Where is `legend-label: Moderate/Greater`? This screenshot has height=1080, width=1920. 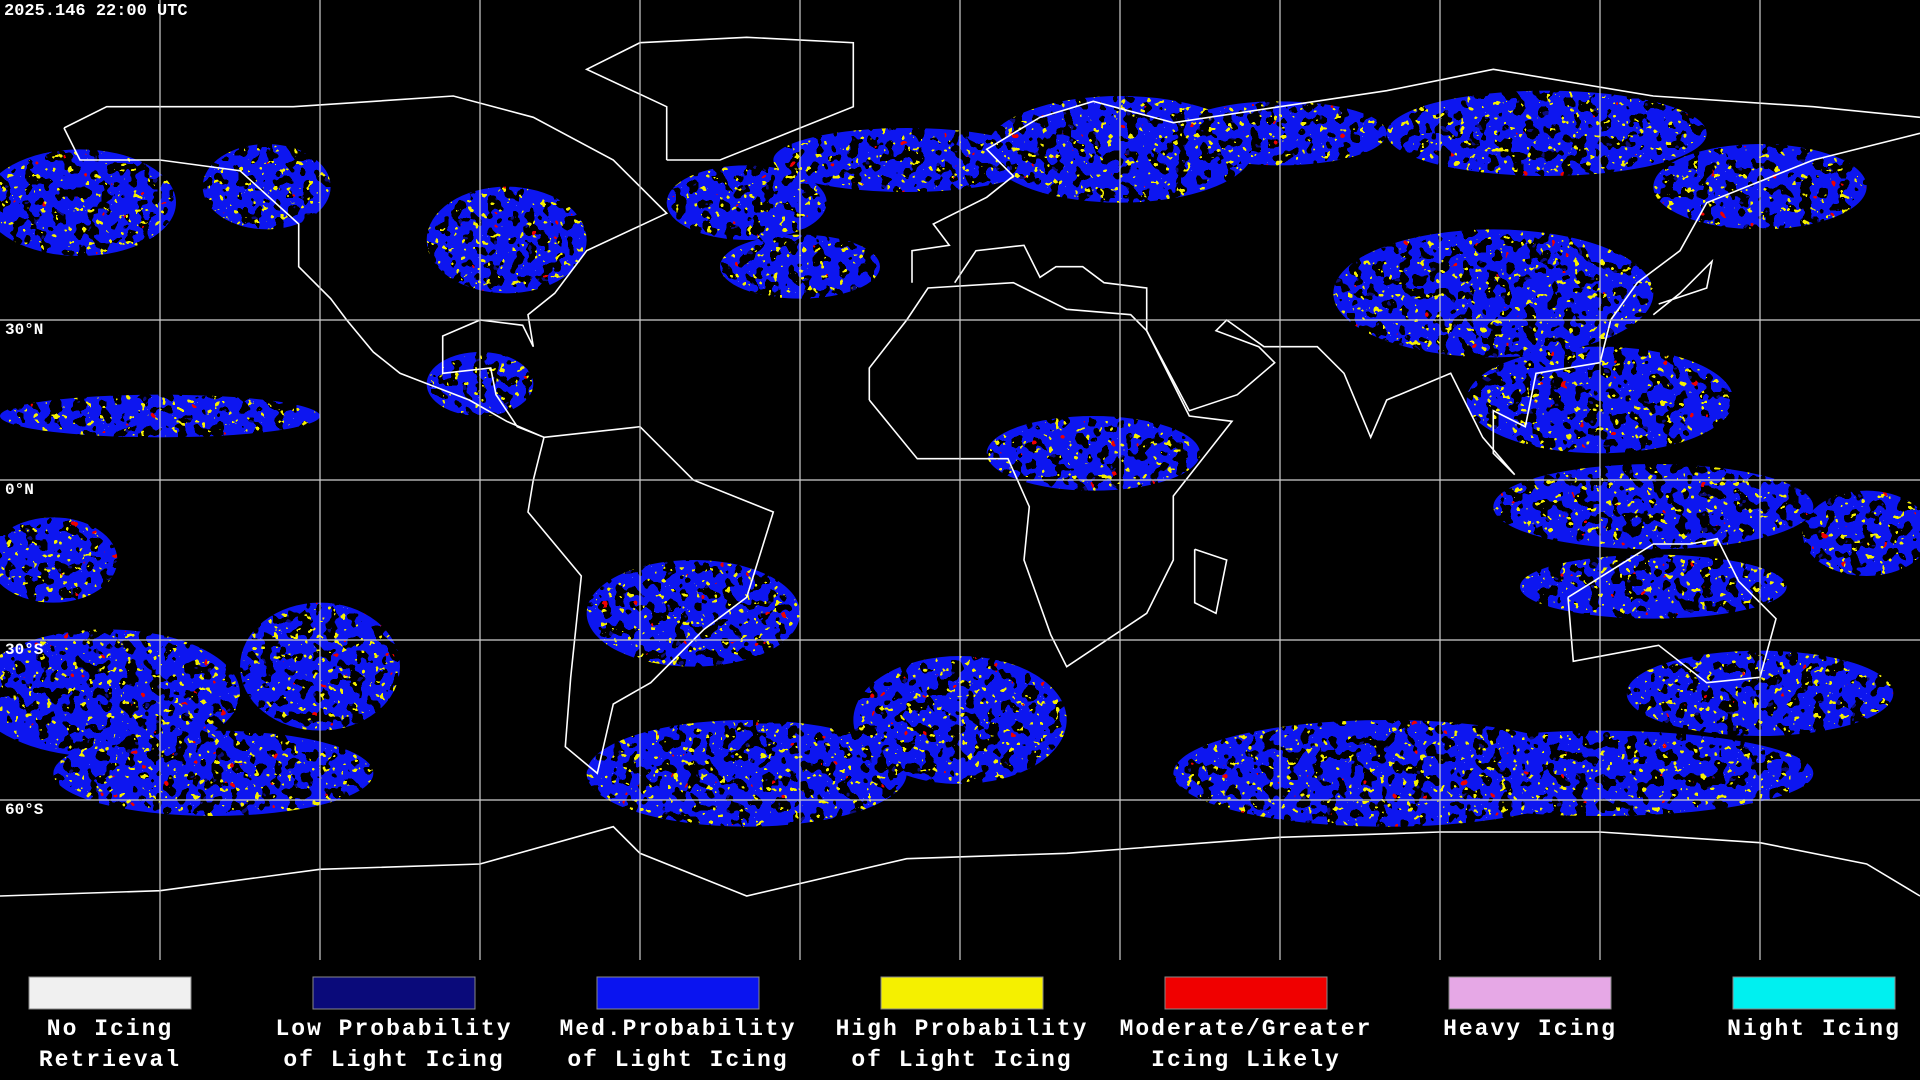 legend-label: Moderate/Greater is located at coordinates (1246, 1029).